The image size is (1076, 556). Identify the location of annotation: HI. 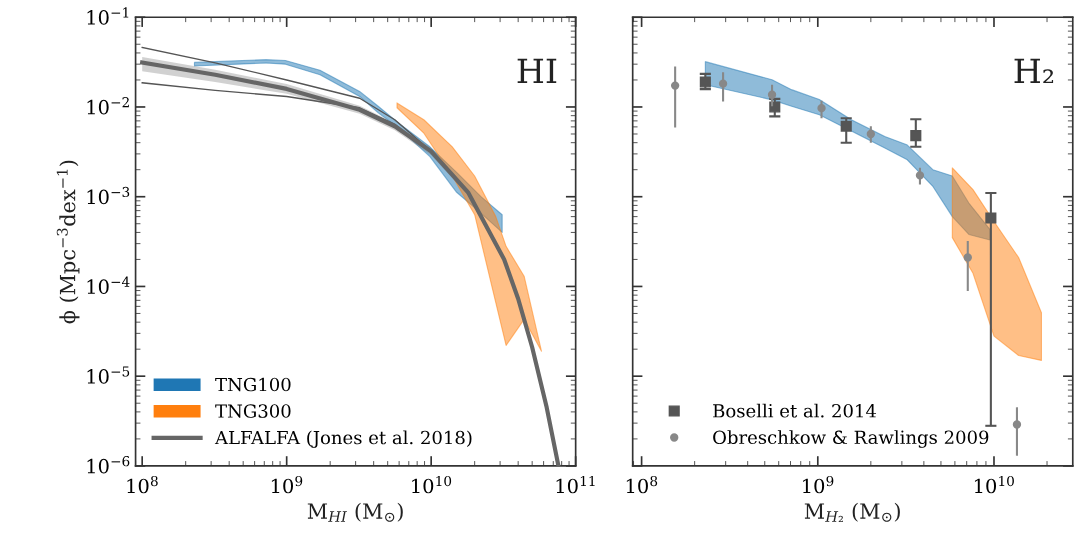
(537, 70).